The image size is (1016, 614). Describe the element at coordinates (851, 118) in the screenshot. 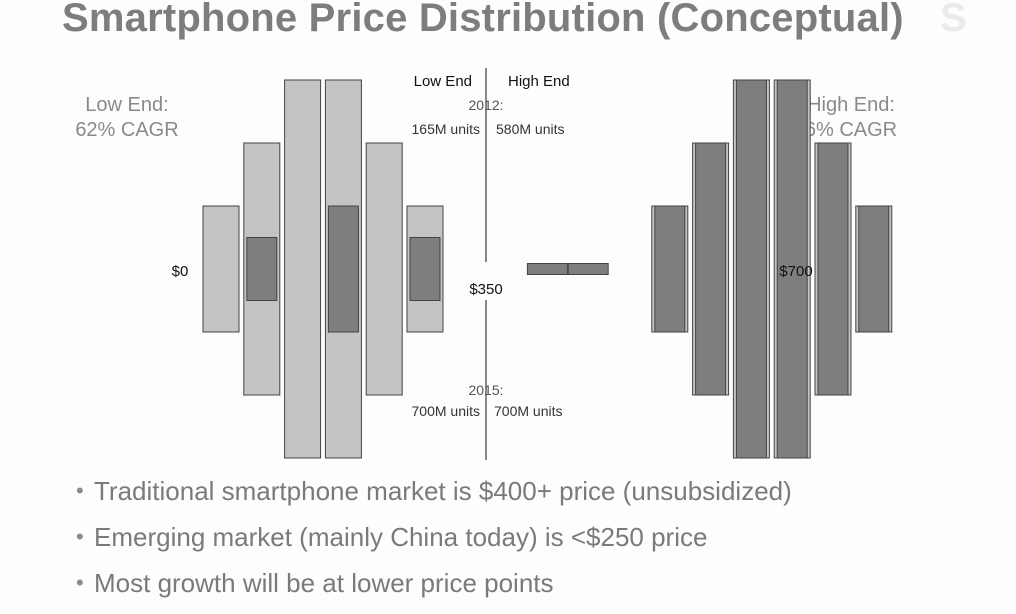

I see `high-end-cagr-label: High End: 6% CAGR` at that location.